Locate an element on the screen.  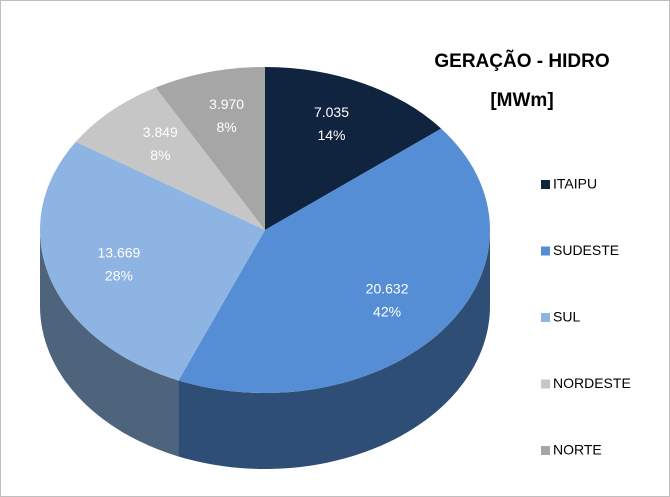
data-label: 3.849 is located at coordinates (160, 132).